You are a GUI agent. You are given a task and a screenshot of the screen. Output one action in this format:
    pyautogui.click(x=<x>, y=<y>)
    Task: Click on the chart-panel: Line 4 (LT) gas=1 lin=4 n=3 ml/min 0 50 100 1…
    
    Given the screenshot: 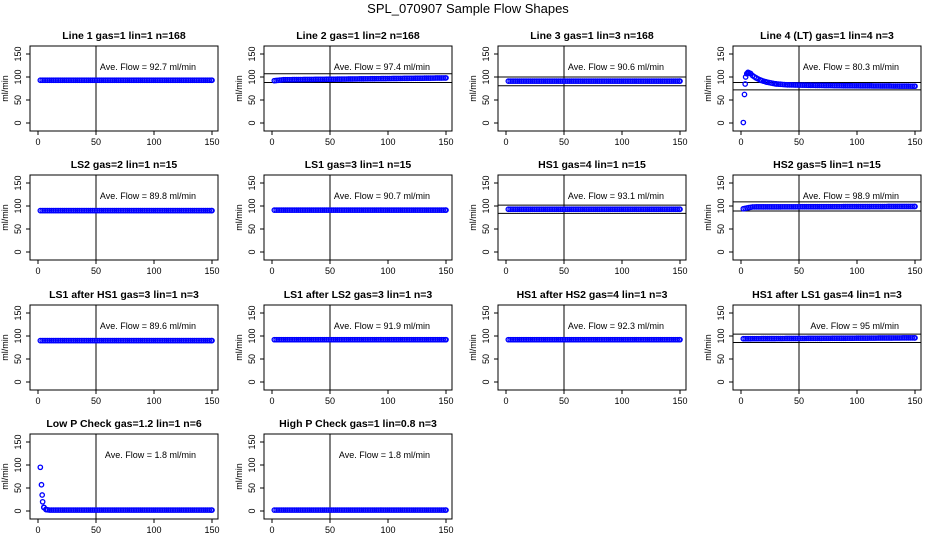 What is the action you would take?
    pyautogui.click(x=813, y=88)
    